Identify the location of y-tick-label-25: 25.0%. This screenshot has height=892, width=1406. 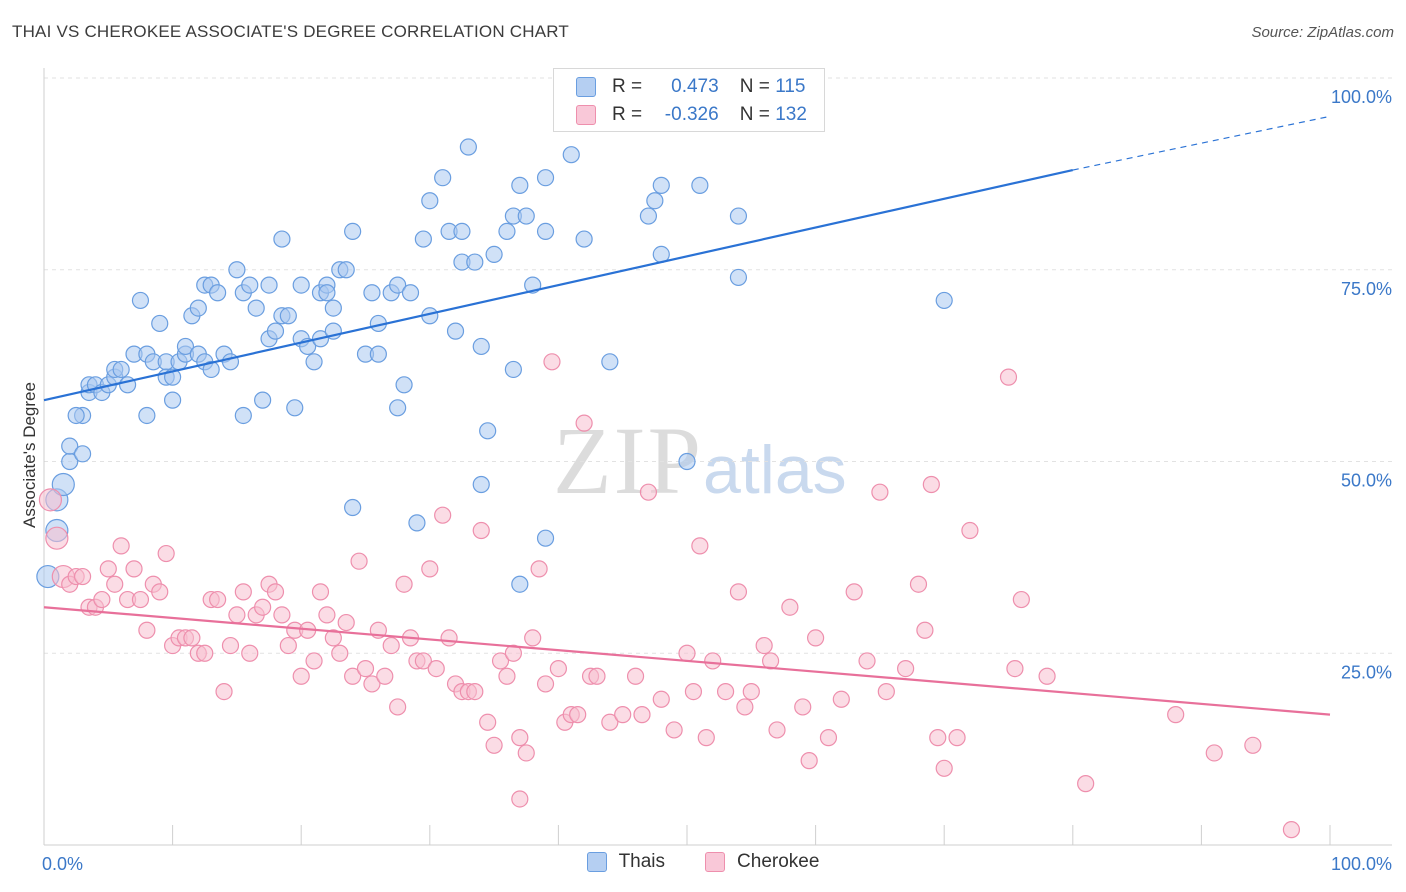
(1366, 672).